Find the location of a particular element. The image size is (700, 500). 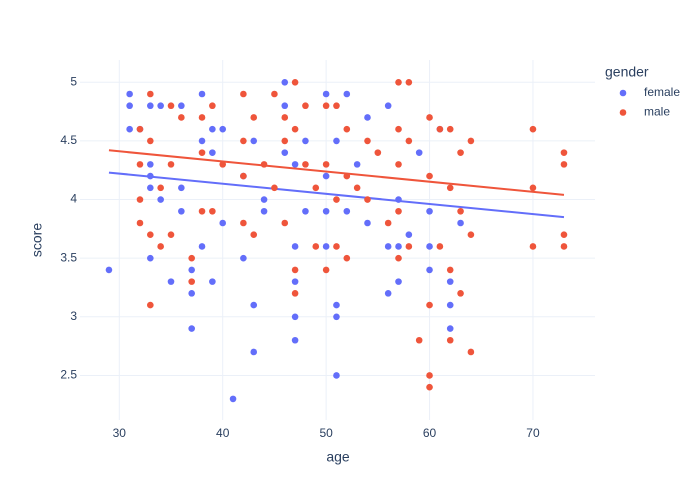

x-axis-title: age is located at coordinates (338, 457).